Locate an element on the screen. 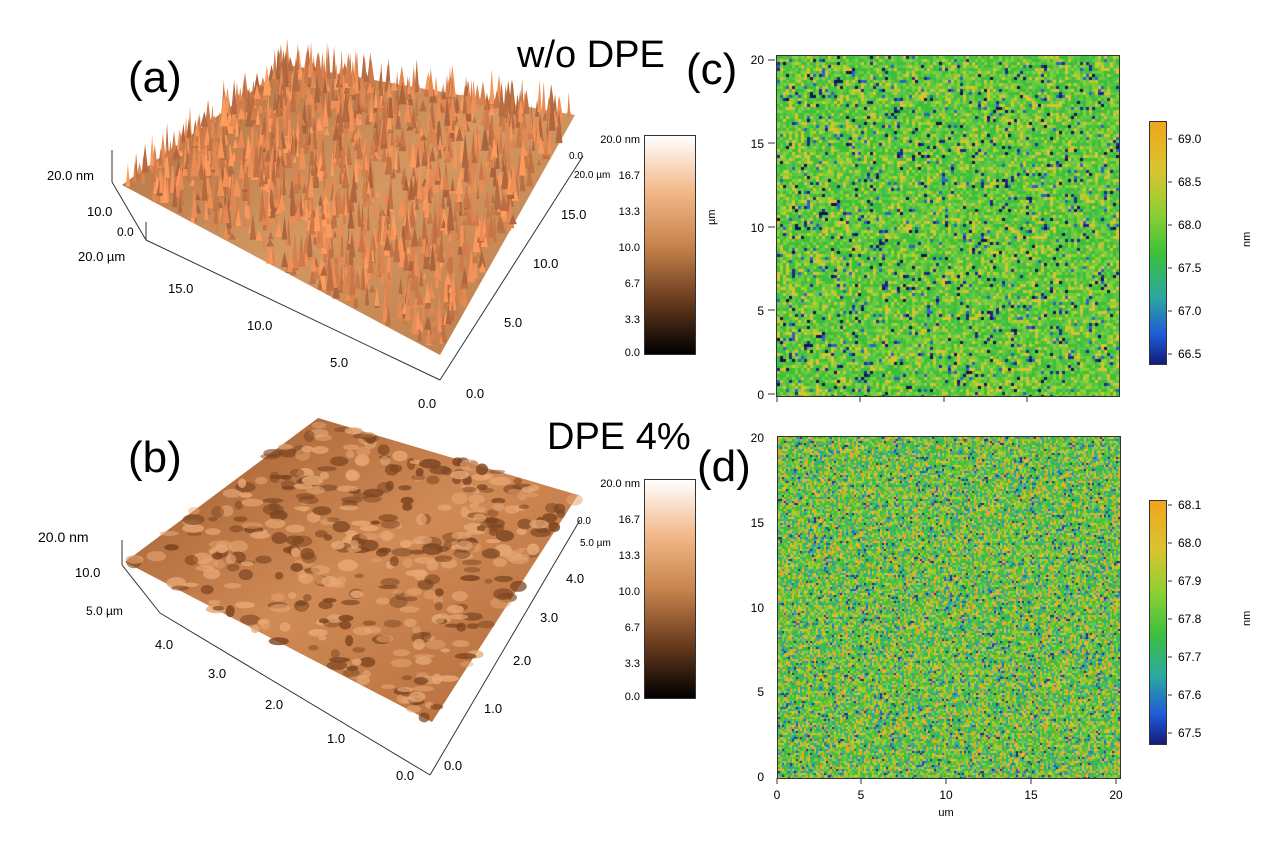 The width and height of the screenshot is (1267, 841). panel-c-cbar-tick: 67.0 is located at coordinates (1190, 311).